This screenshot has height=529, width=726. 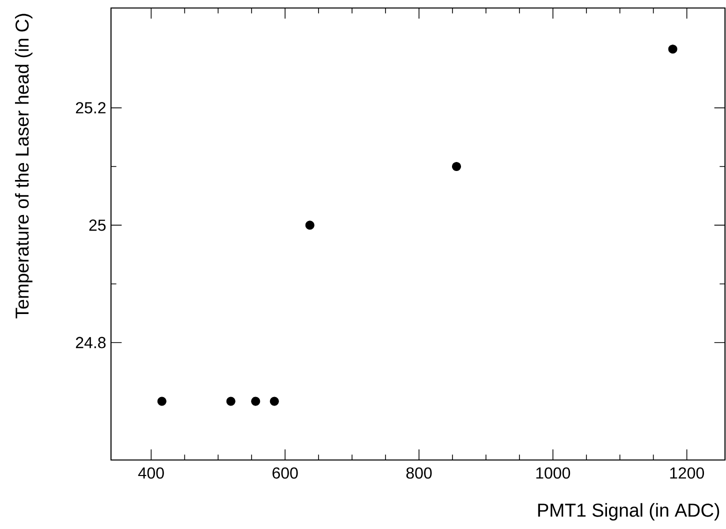 I want to click on x-axis-title: PMT1 Signal (in ADC), so click(x=629, y=512).